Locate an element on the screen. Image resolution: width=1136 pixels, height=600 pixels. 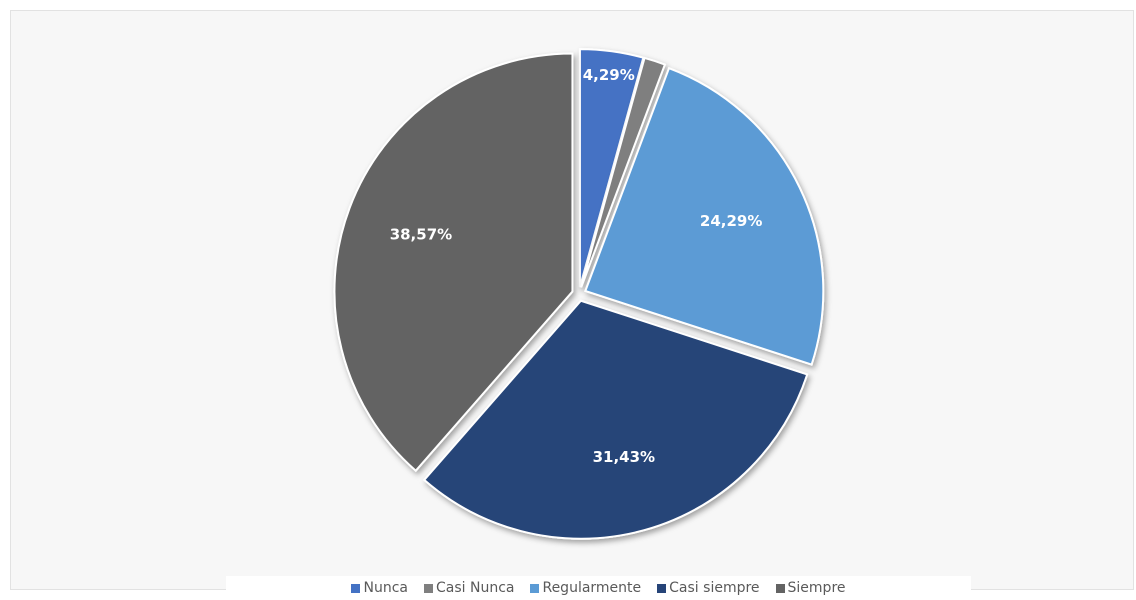
data-label-casi-siempre: 31,43% is located at coordinates (624, 457).